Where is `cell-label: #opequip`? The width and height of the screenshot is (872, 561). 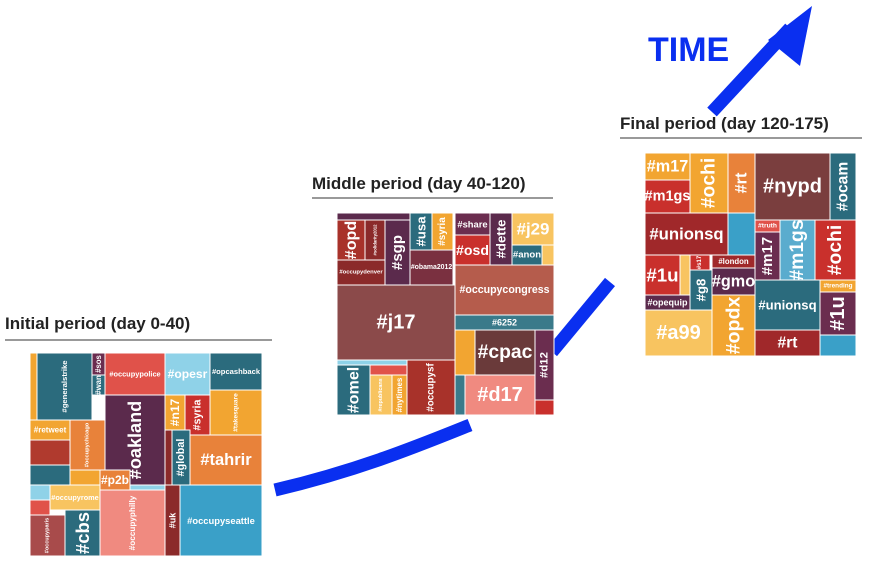
cell-label: #opequip is located at coordinates (668, 303).